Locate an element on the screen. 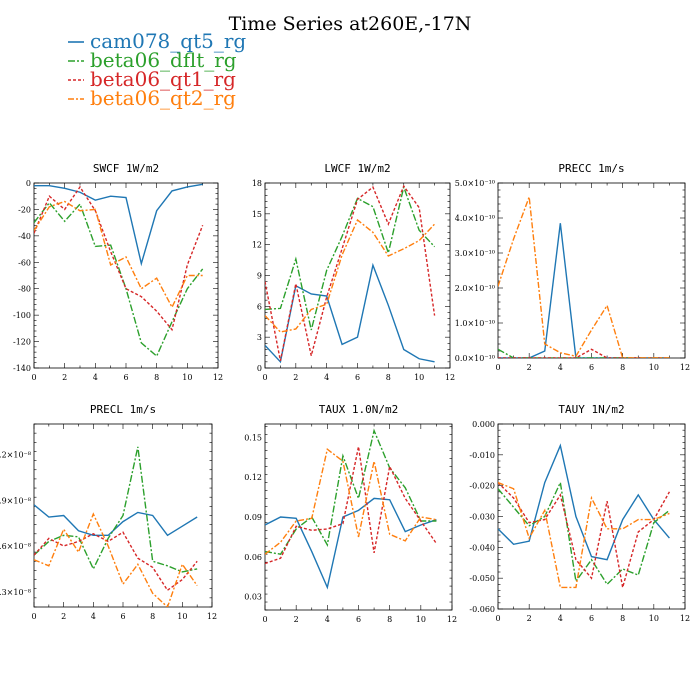 The height and width of the screenshot is (700, 700). y-tick-label: -0.040 is located at coordinates (482, 547).